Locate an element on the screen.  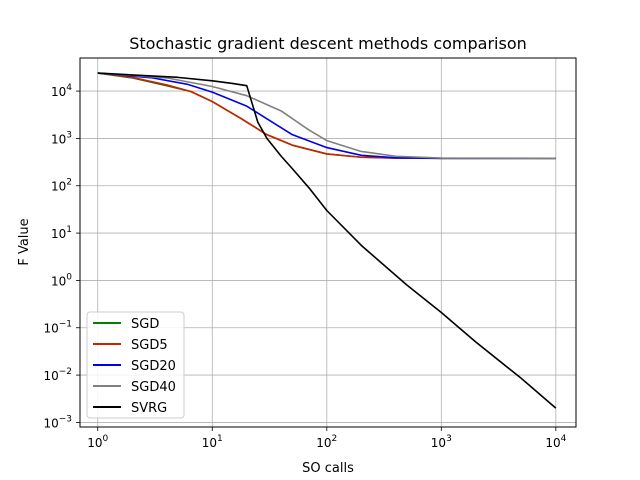
legend: SGD SGD5 SGD20 SGD40 SVRG is located at coordinates (135, 365).